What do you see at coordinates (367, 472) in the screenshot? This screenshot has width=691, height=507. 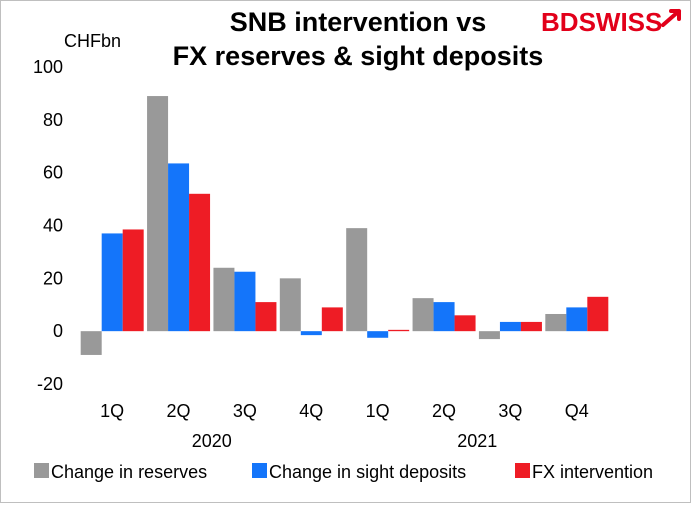 I see `legend-label: Change in sight deposits` at bounding box center [367, 472].